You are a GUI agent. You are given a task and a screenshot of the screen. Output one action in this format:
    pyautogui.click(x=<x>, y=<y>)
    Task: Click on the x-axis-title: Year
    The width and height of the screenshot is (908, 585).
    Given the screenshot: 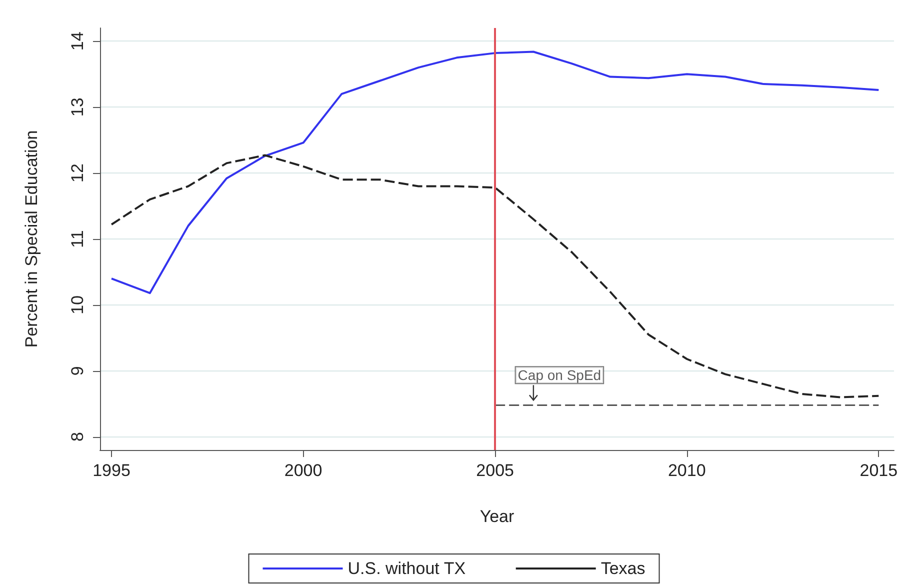 What is the action you would take?
    pyautogui.click(x=497, y=516)
    